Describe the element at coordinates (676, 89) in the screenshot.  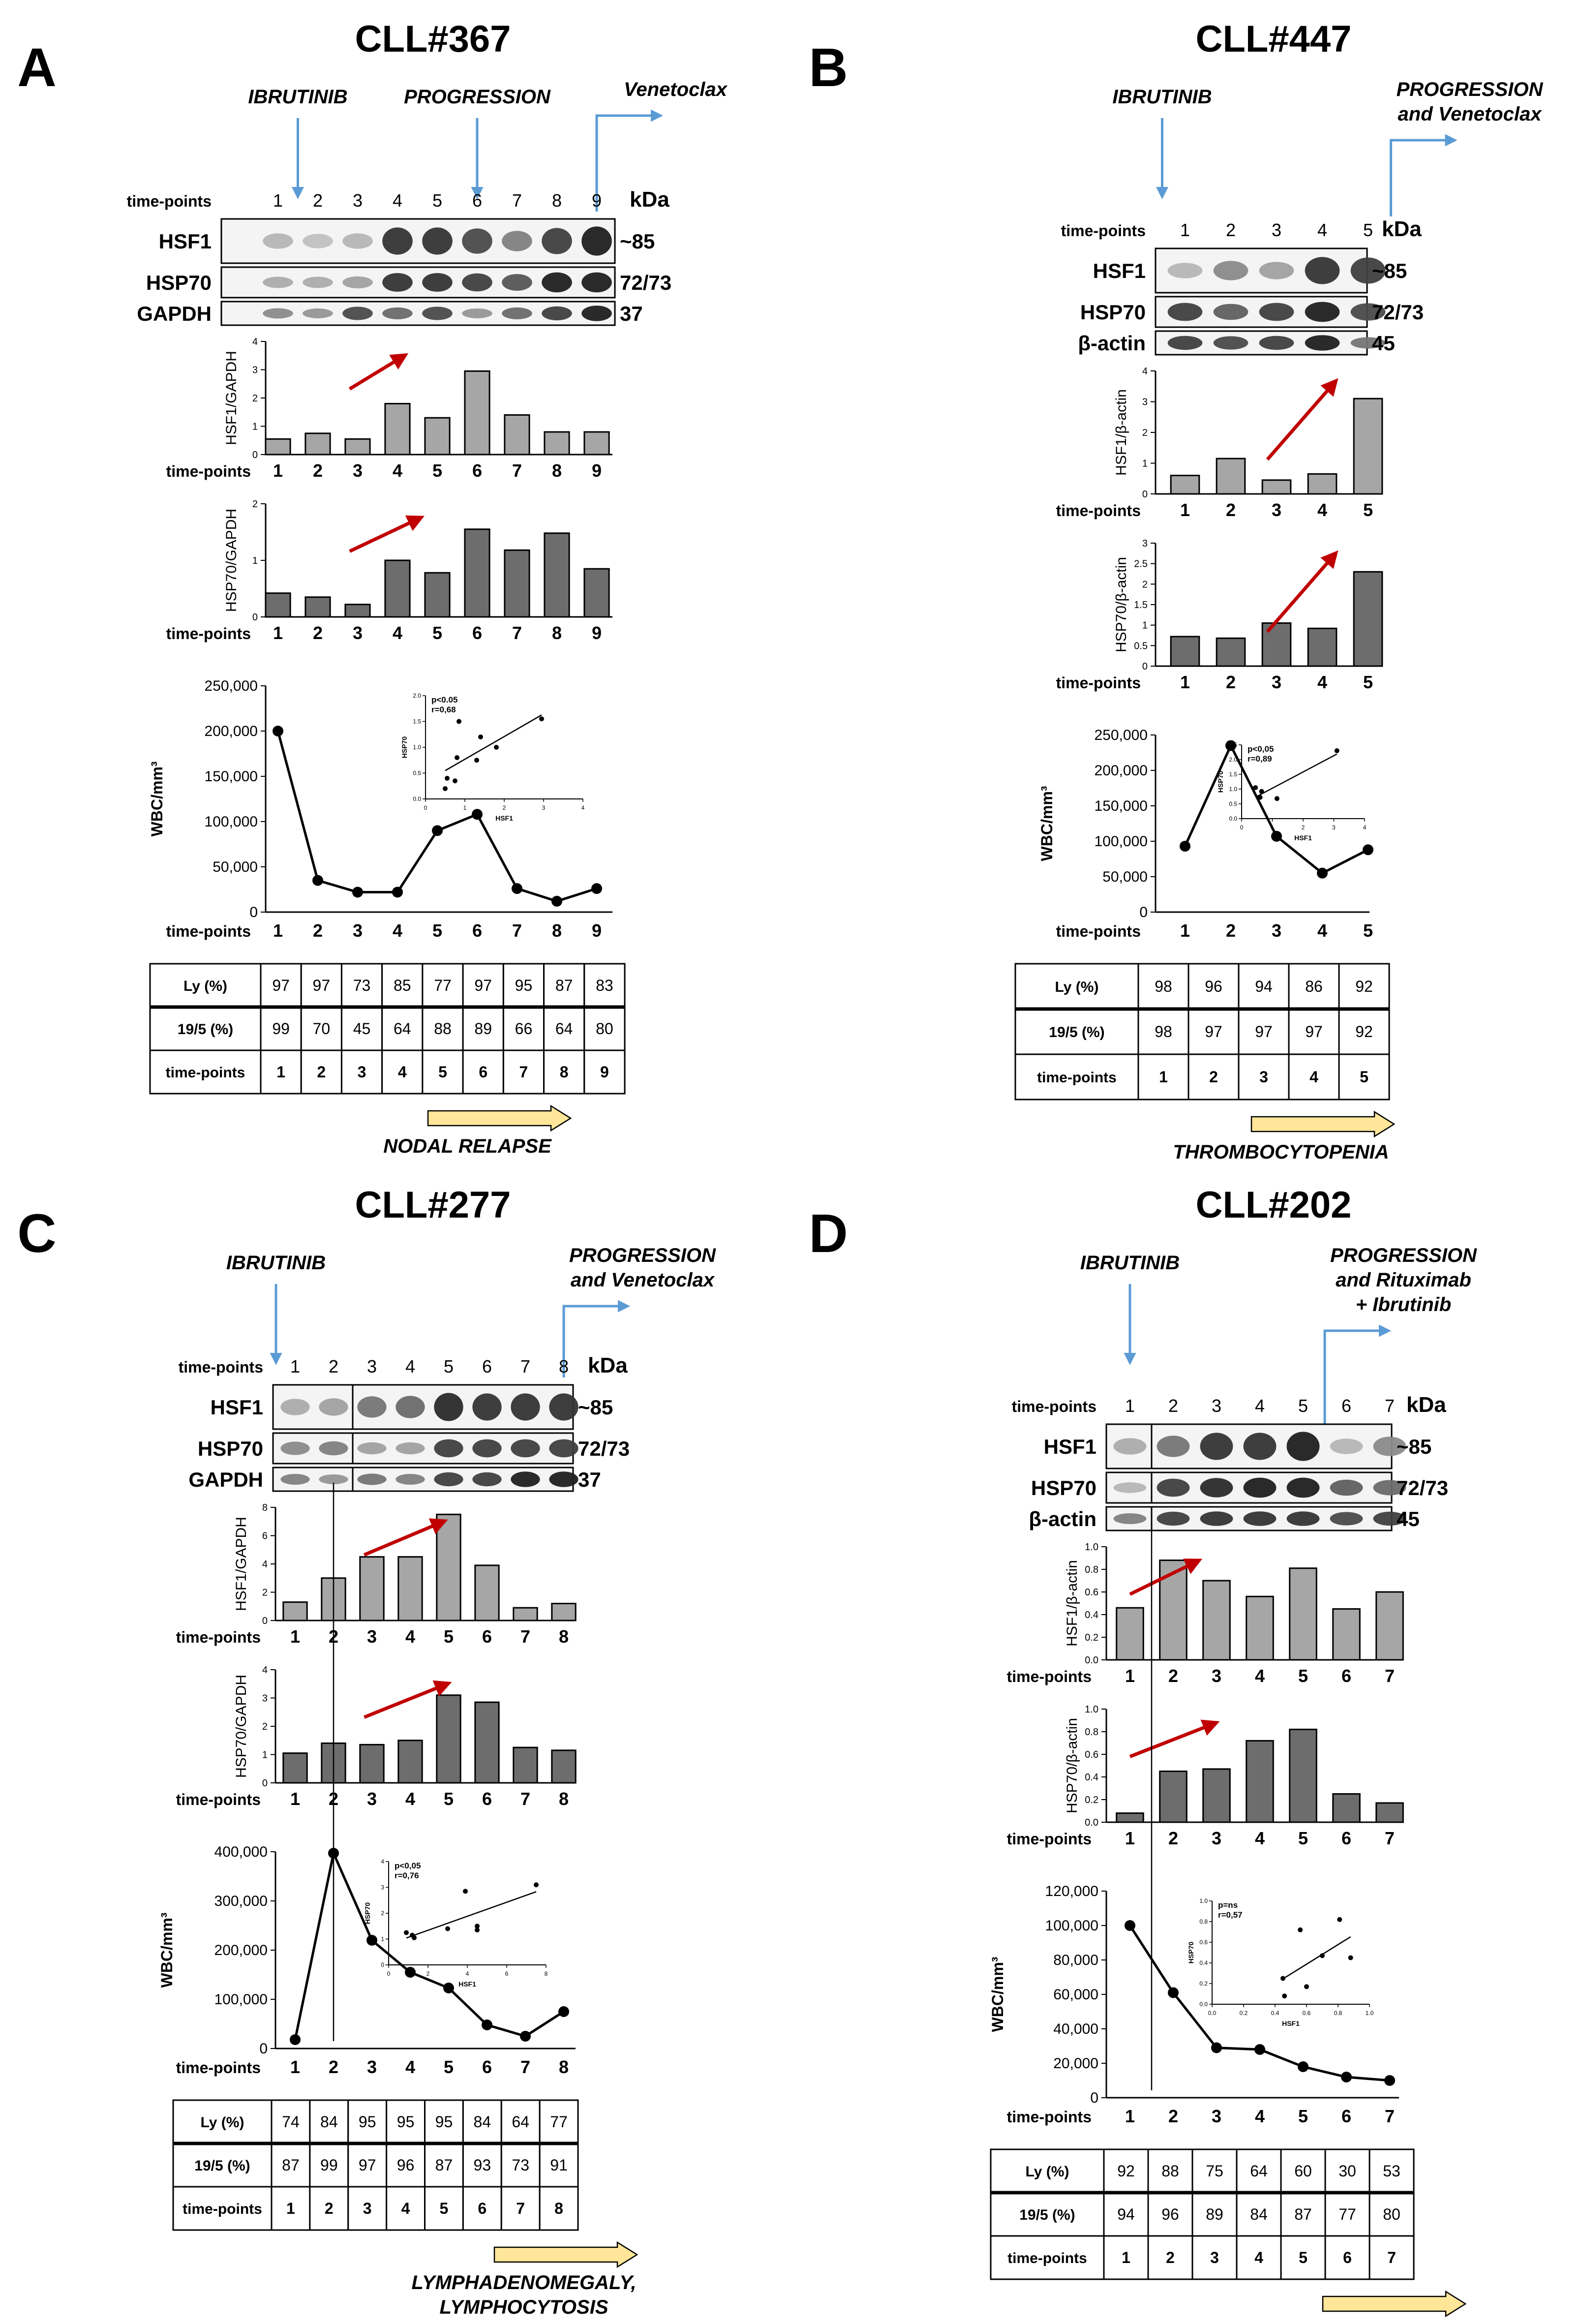
I see `event-label: Venetoclax` at that location.